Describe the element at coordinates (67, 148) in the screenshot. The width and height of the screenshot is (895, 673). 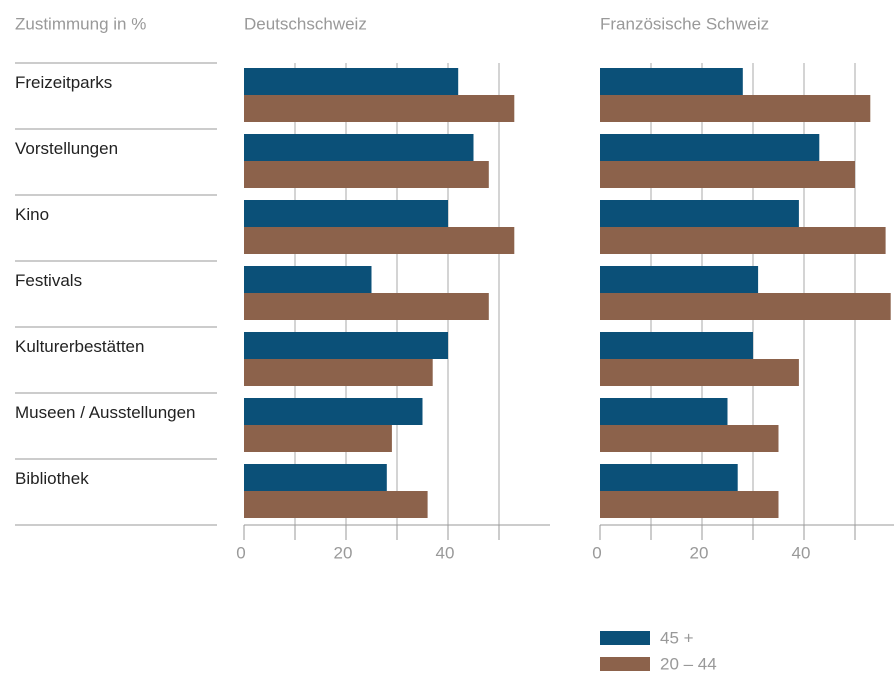
I see `category-label: Vorstellungen` at that location.